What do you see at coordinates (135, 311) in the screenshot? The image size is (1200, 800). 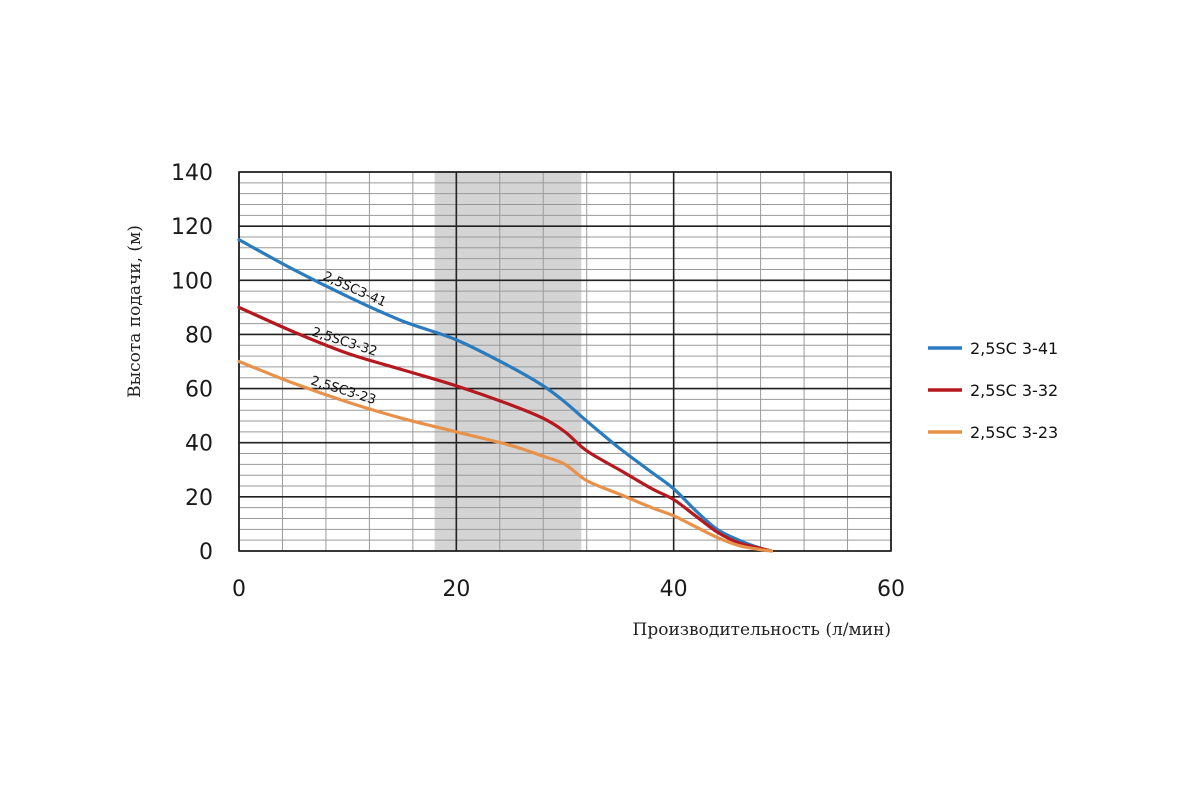 I see `y-axis-title: Высота подачи, (м)` at bounding box center [135, 311].